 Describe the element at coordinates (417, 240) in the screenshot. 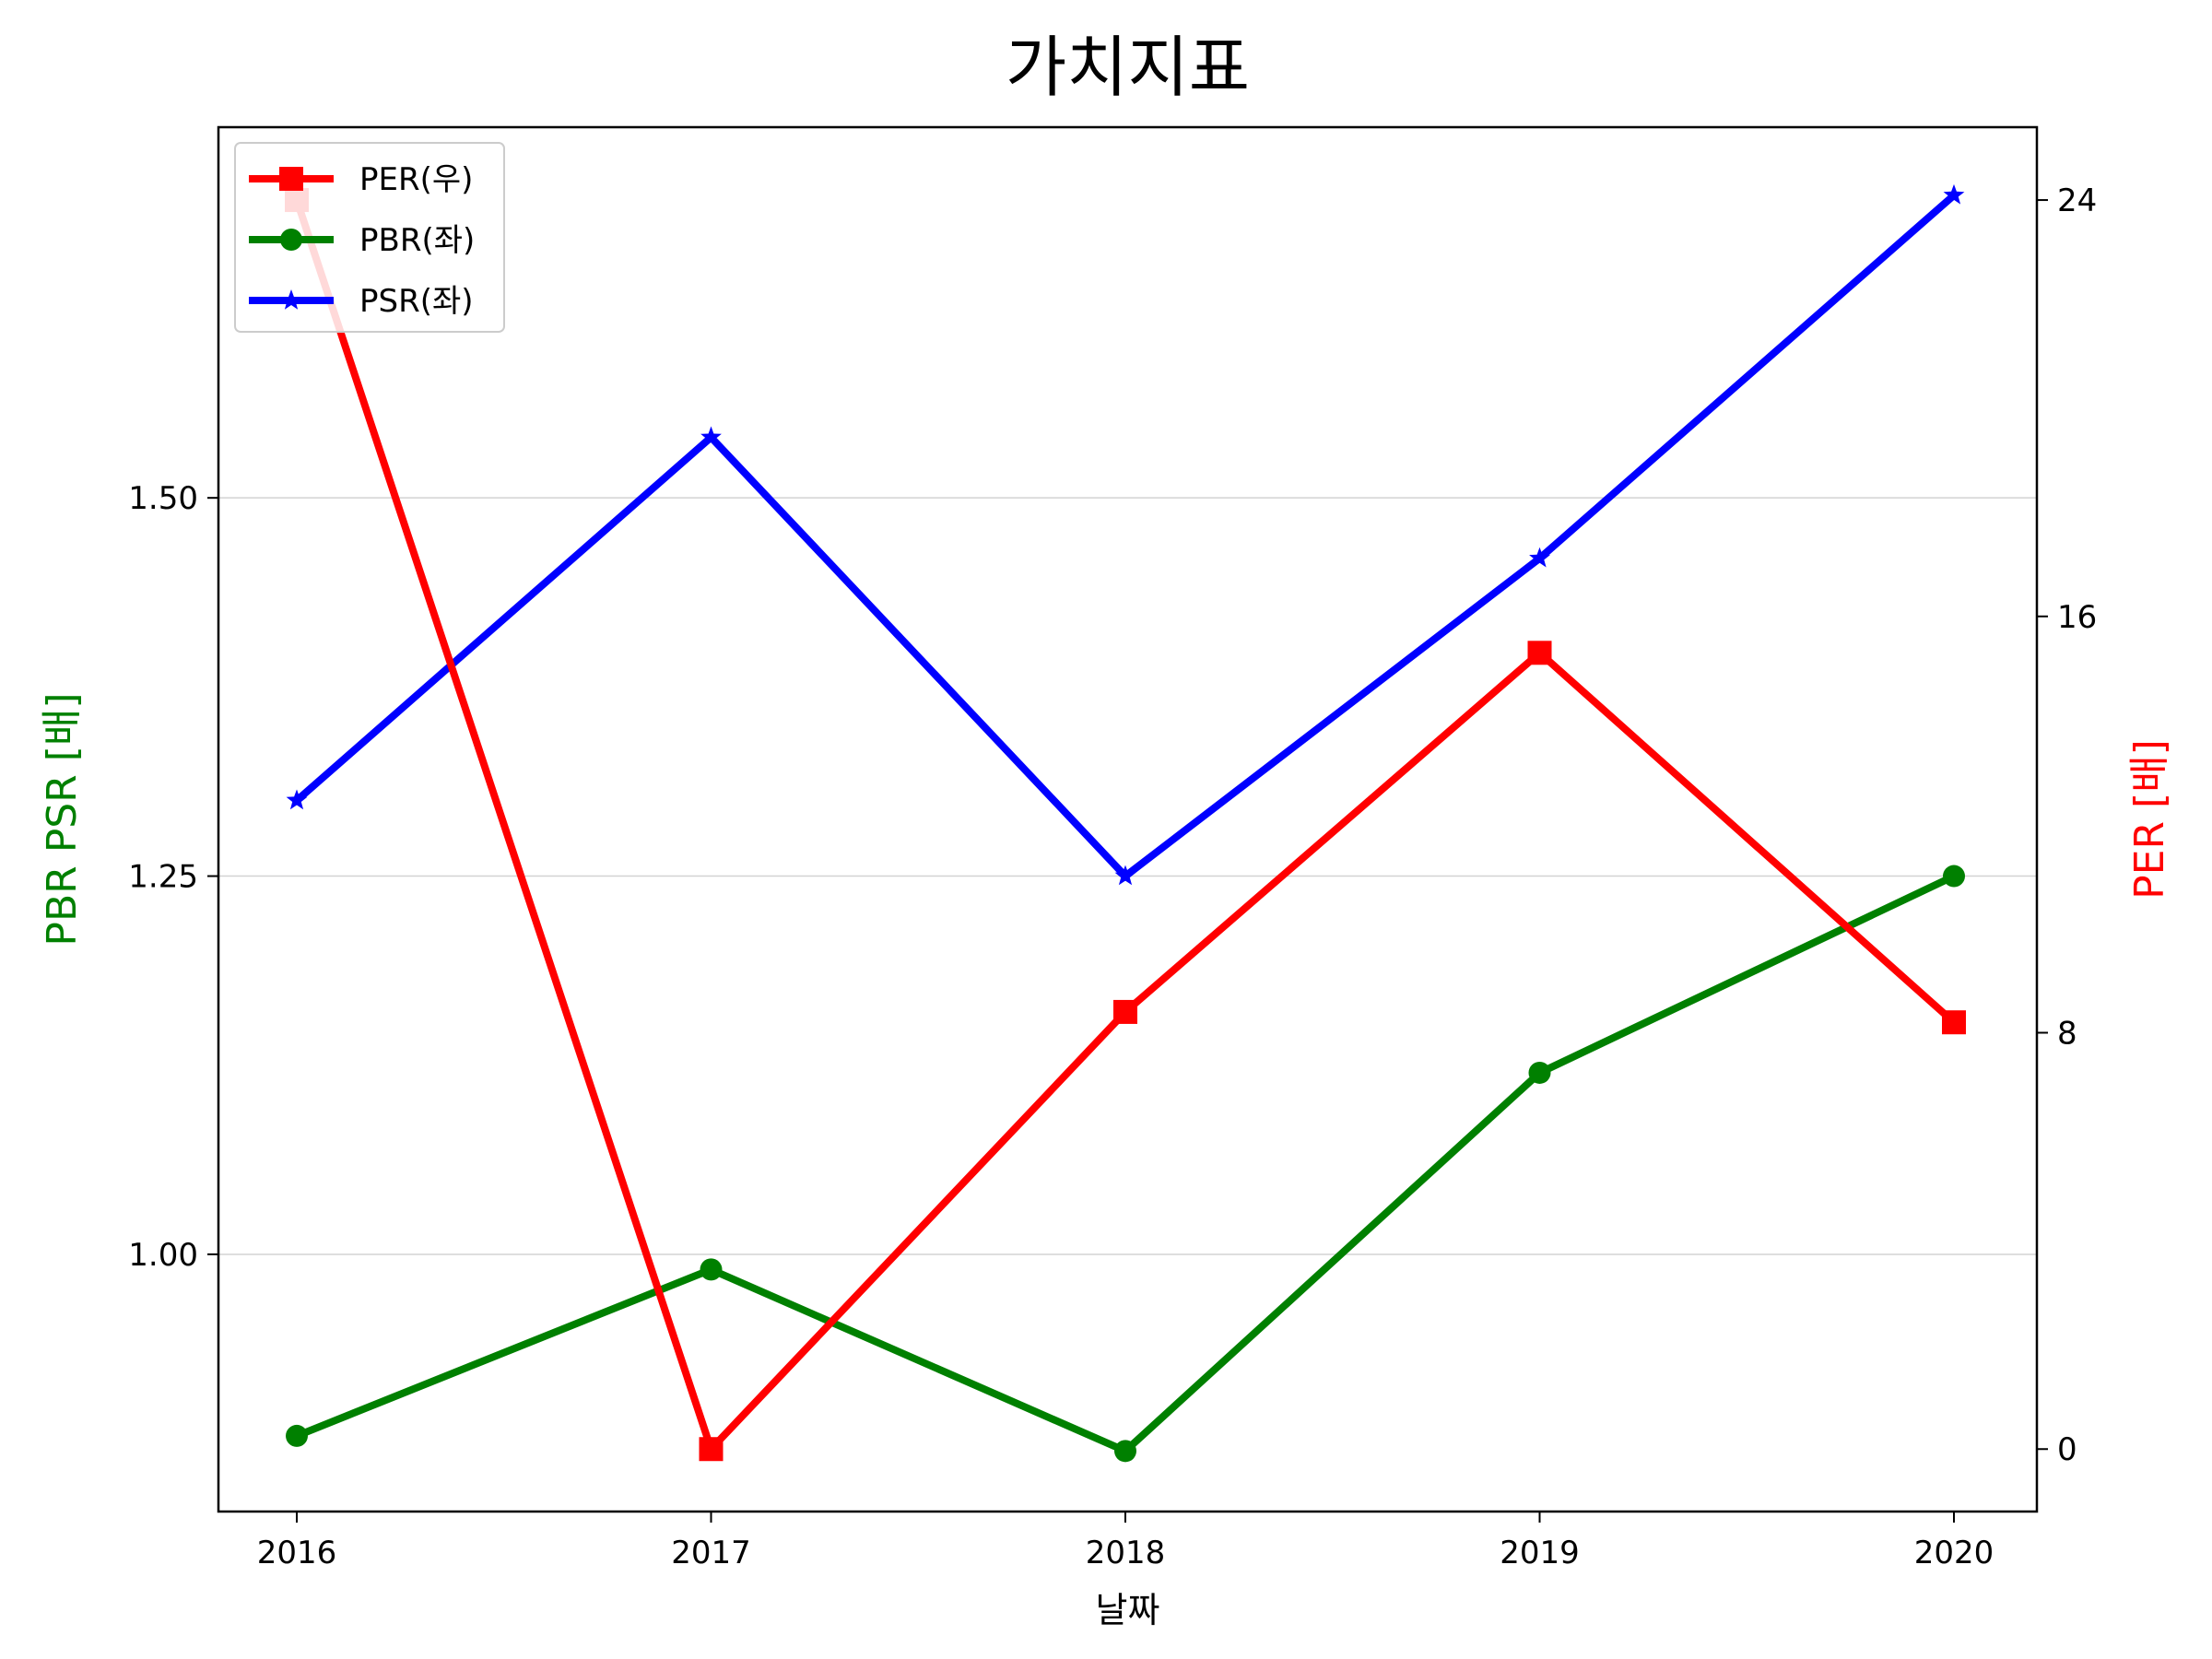

I see `legend-label-pbr좌: PBR(좌)` at that location.